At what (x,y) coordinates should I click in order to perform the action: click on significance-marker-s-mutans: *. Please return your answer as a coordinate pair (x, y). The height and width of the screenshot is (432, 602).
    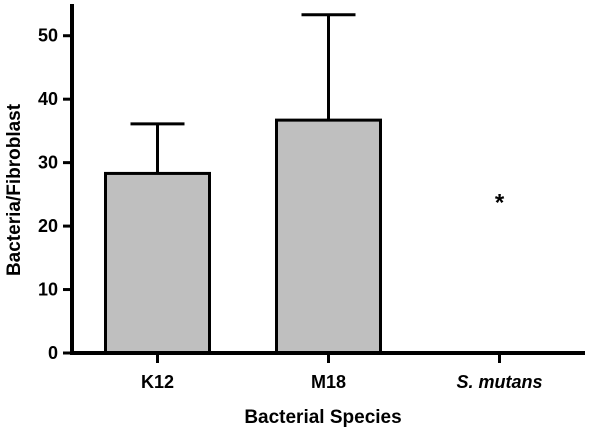
    Looking at the image, I should click on (500, 203).